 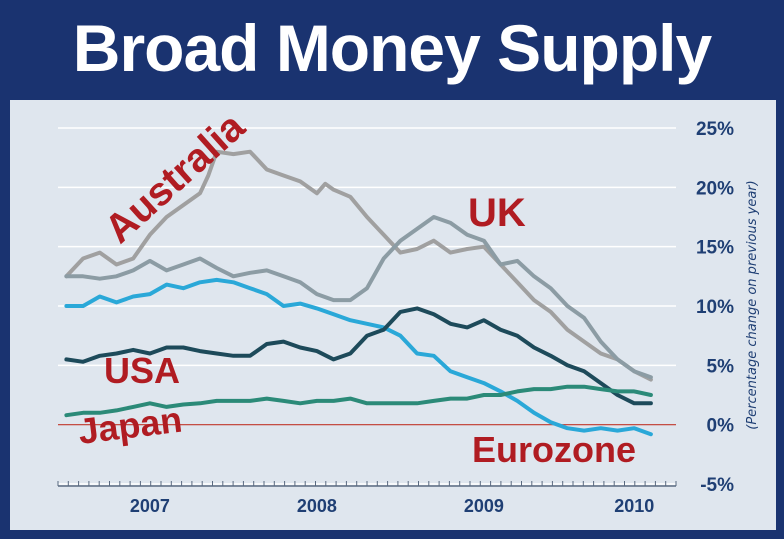 I want to click on series-line-japan, so click(x=358, y=401).